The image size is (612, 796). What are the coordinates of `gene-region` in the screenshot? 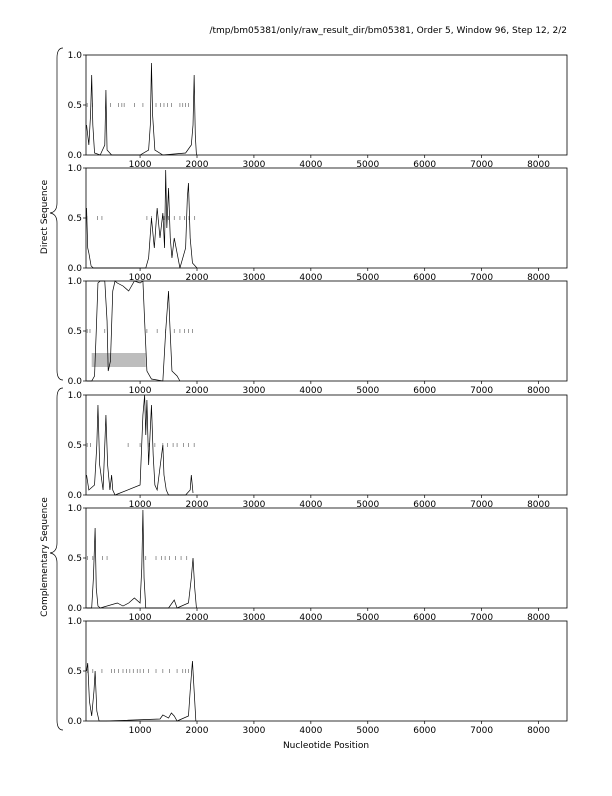 It's located at (118, 360).